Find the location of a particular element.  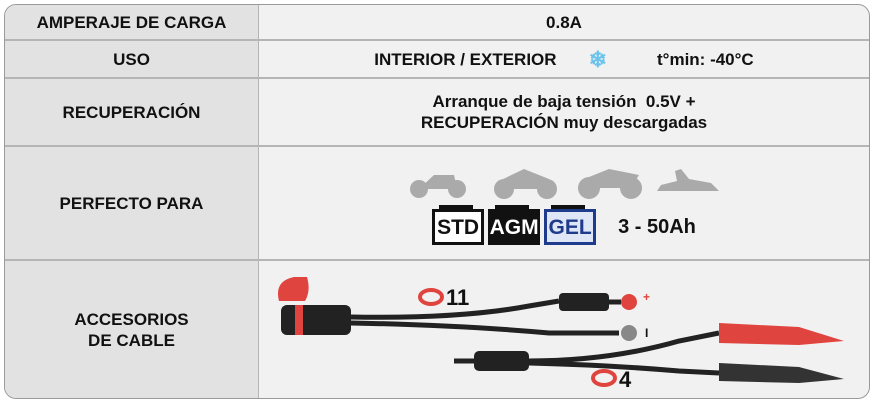

row-content: 0.8A is located at coordinates (564, 22).